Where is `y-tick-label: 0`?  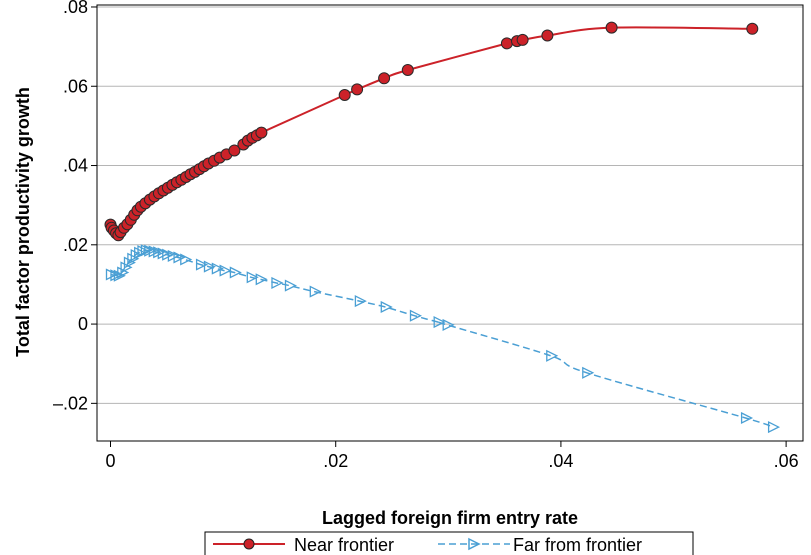
y-tick-label: 0 is located at coordinates (83, 324).